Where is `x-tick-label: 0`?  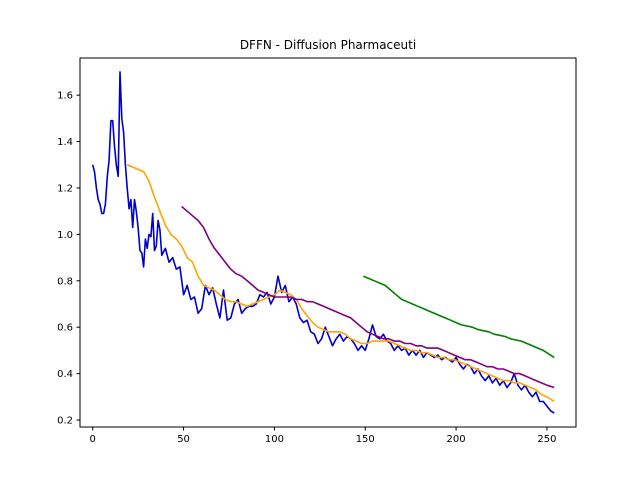 x-tick-label: 0 is located at coordinates (93, 439).